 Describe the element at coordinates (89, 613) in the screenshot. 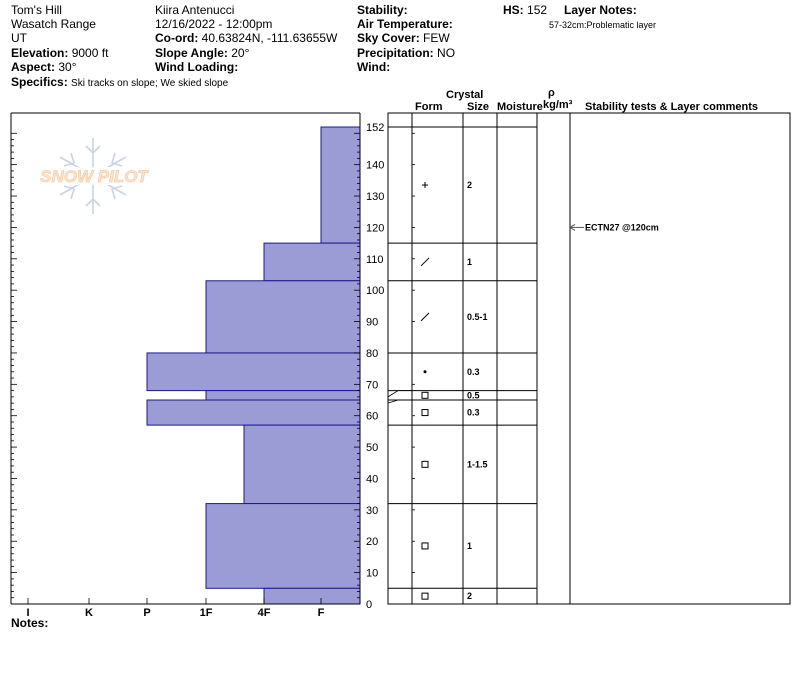

I see `x-tick-label: K` at that location.